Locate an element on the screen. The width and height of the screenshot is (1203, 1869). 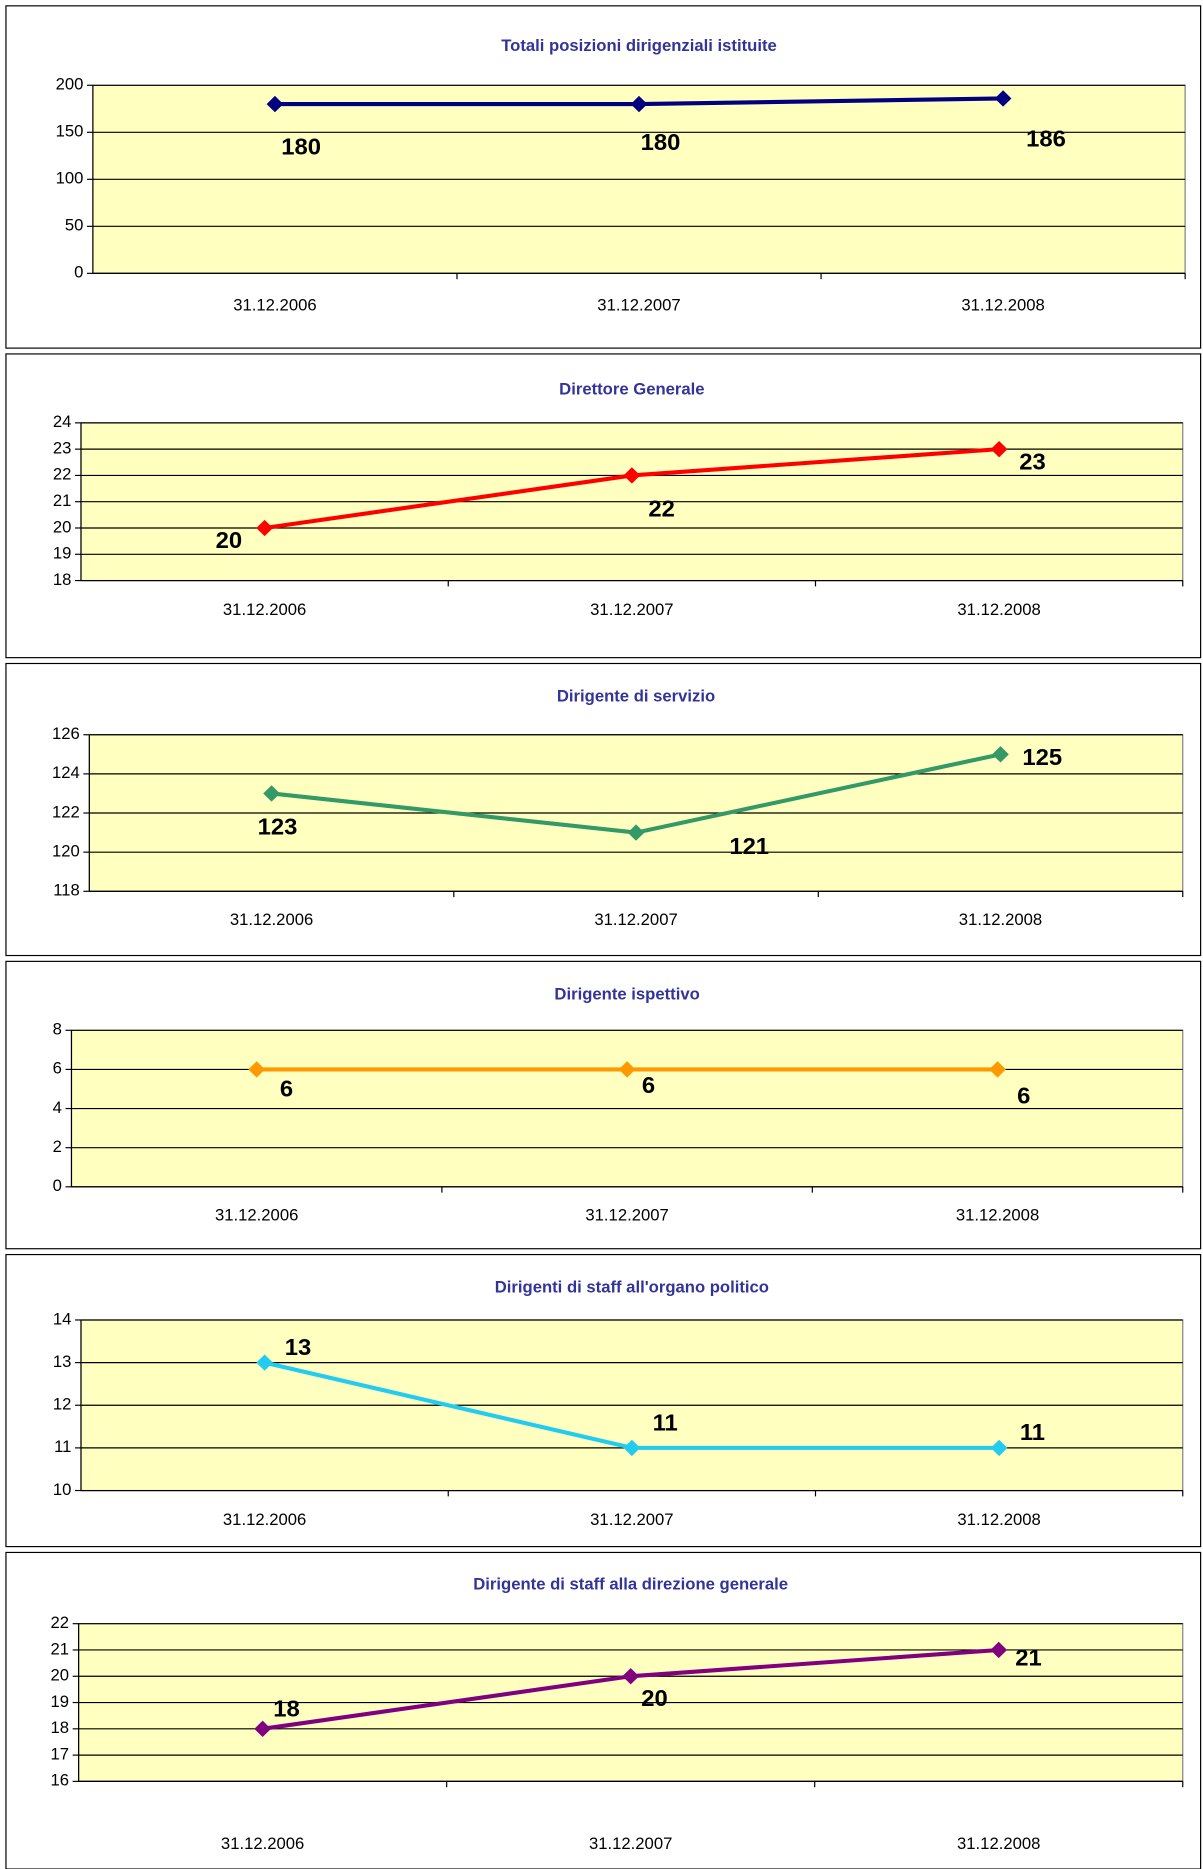
y-tick-label: 122 is located at coordinates (66, 812).